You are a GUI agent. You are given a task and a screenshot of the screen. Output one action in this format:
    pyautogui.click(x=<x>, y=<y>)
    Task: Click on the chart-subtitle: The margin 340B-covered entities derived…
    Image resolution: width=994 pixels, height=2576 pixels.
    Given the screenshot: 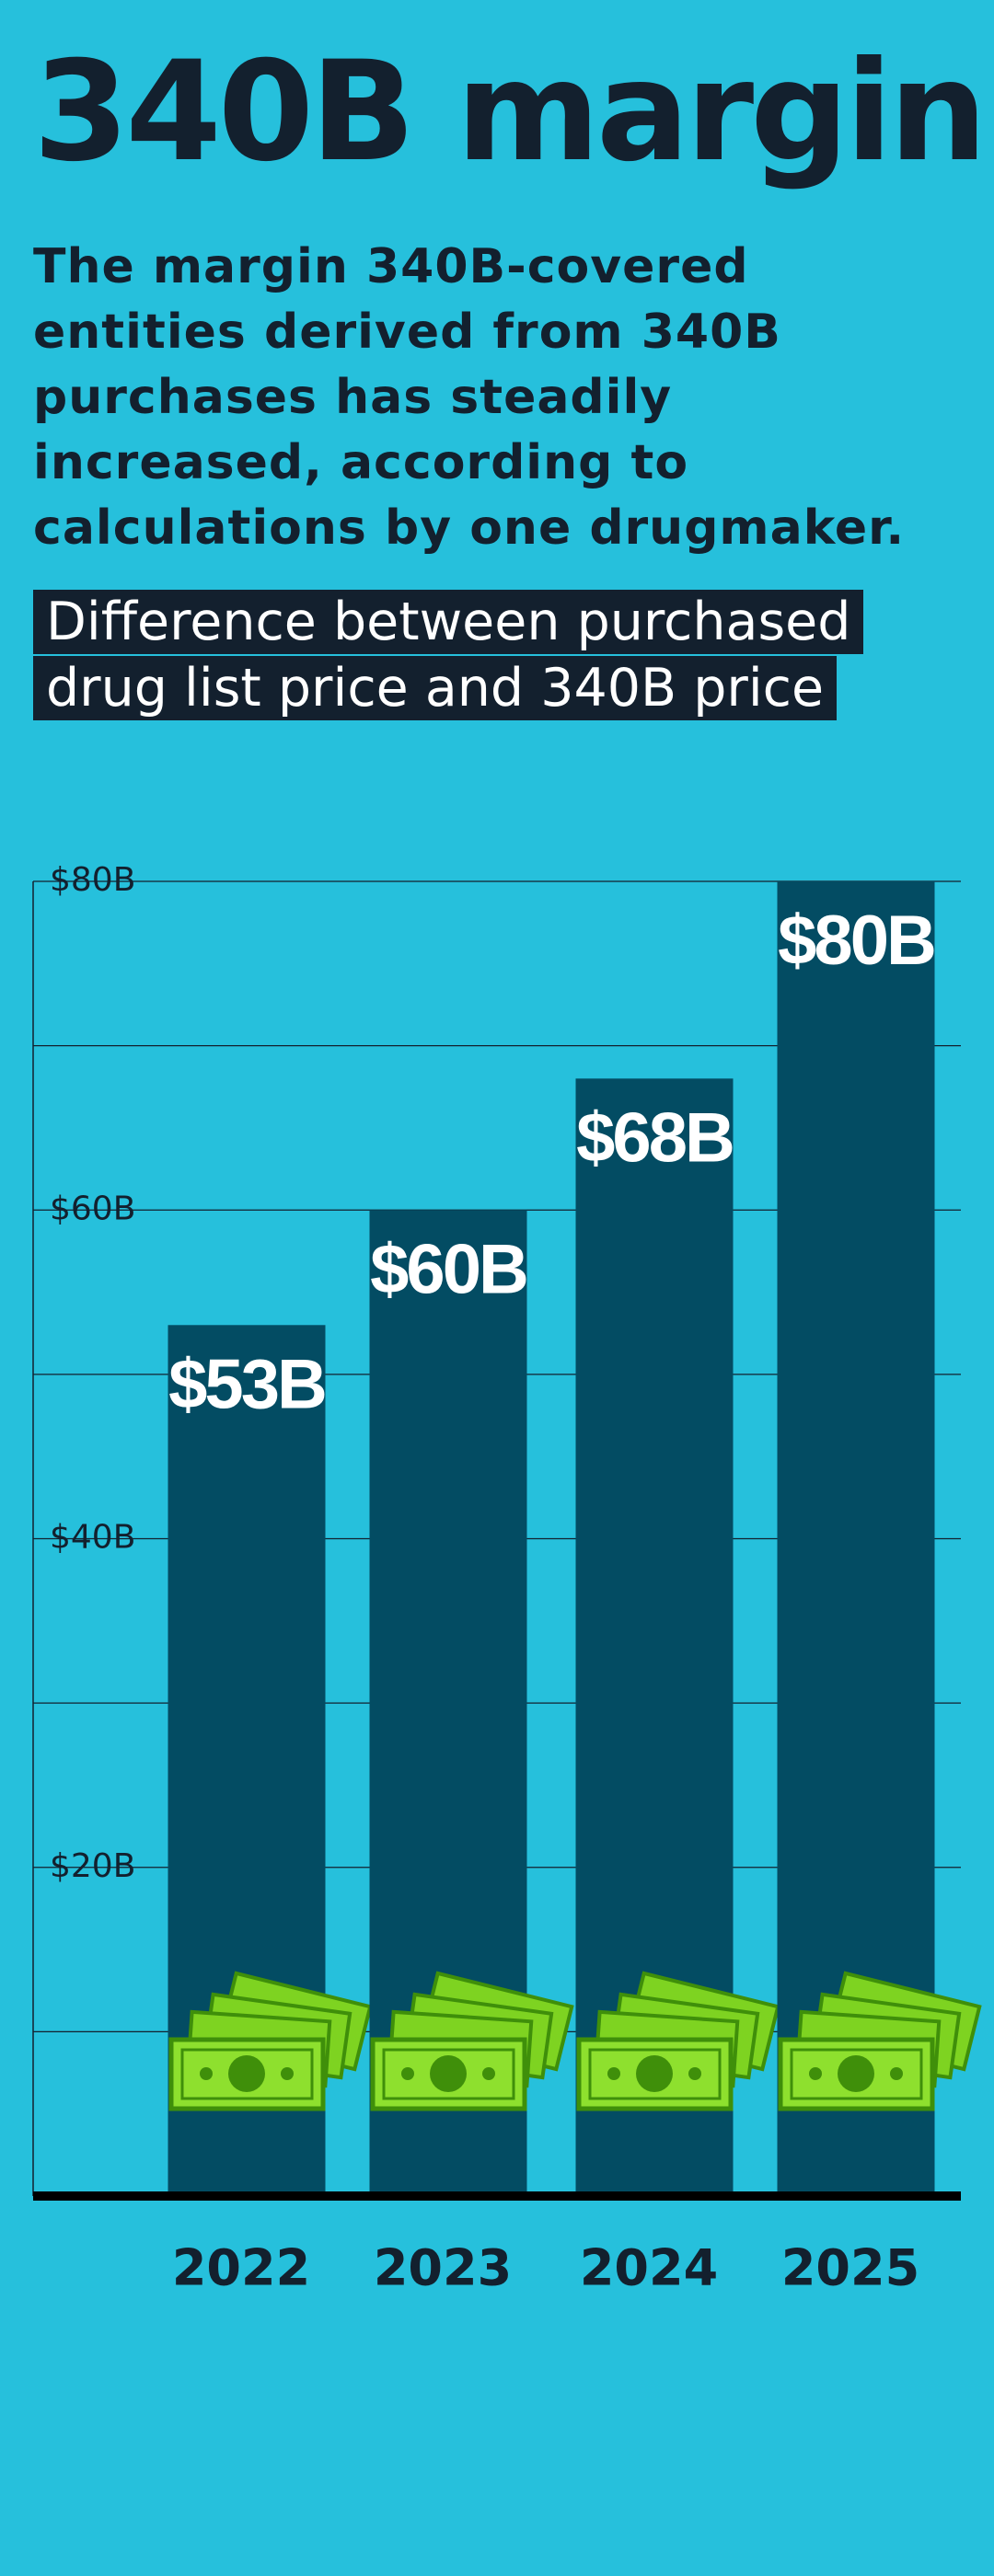 What is the action you would take?
    pyautogui.click(x=470, y=397)
    